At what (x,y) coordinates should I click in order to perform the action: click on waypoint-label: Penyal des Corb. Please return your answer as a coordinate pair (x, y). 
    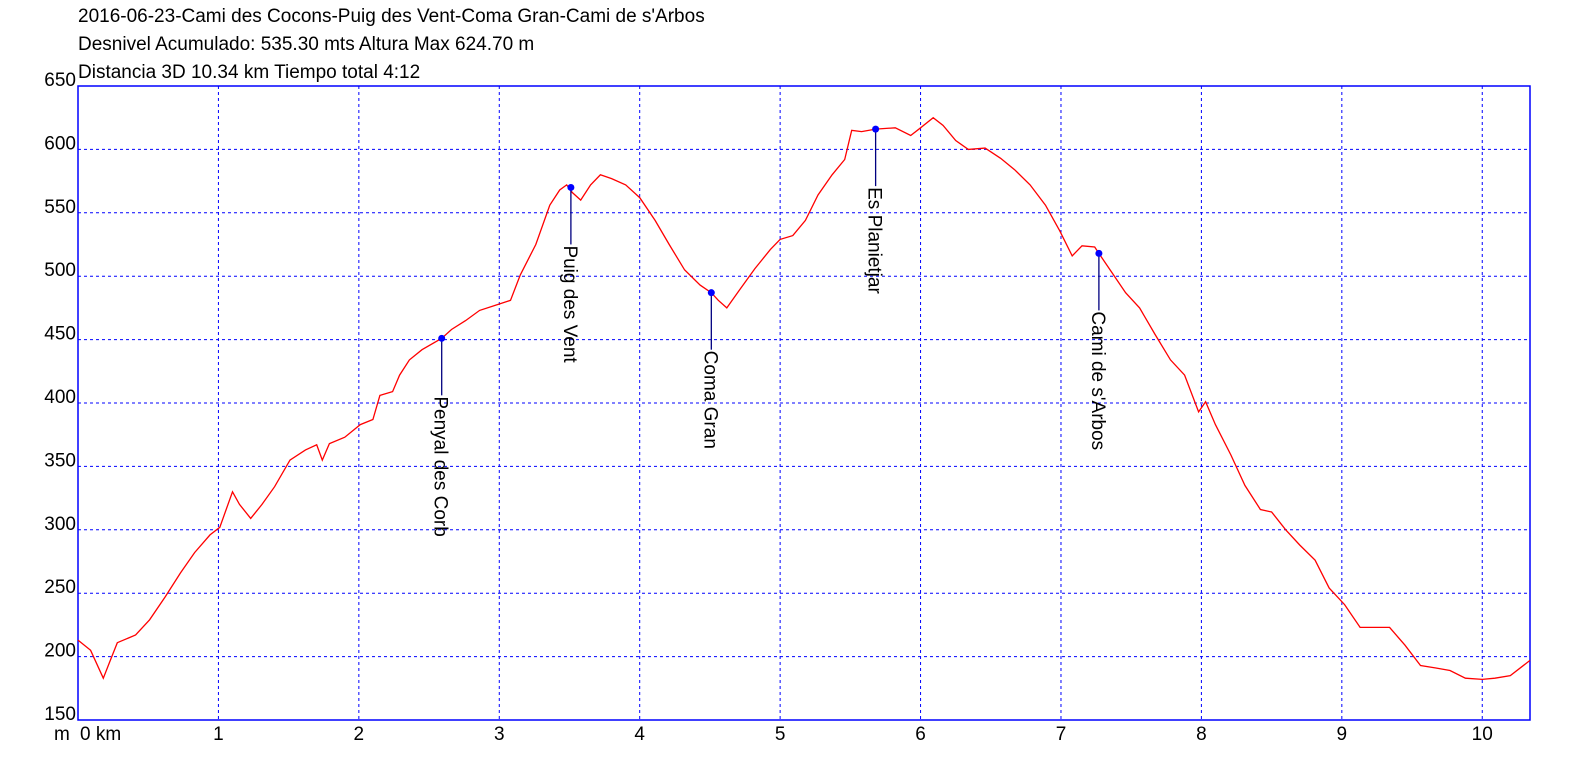
    Looking at the image, I should click on (440, 466).